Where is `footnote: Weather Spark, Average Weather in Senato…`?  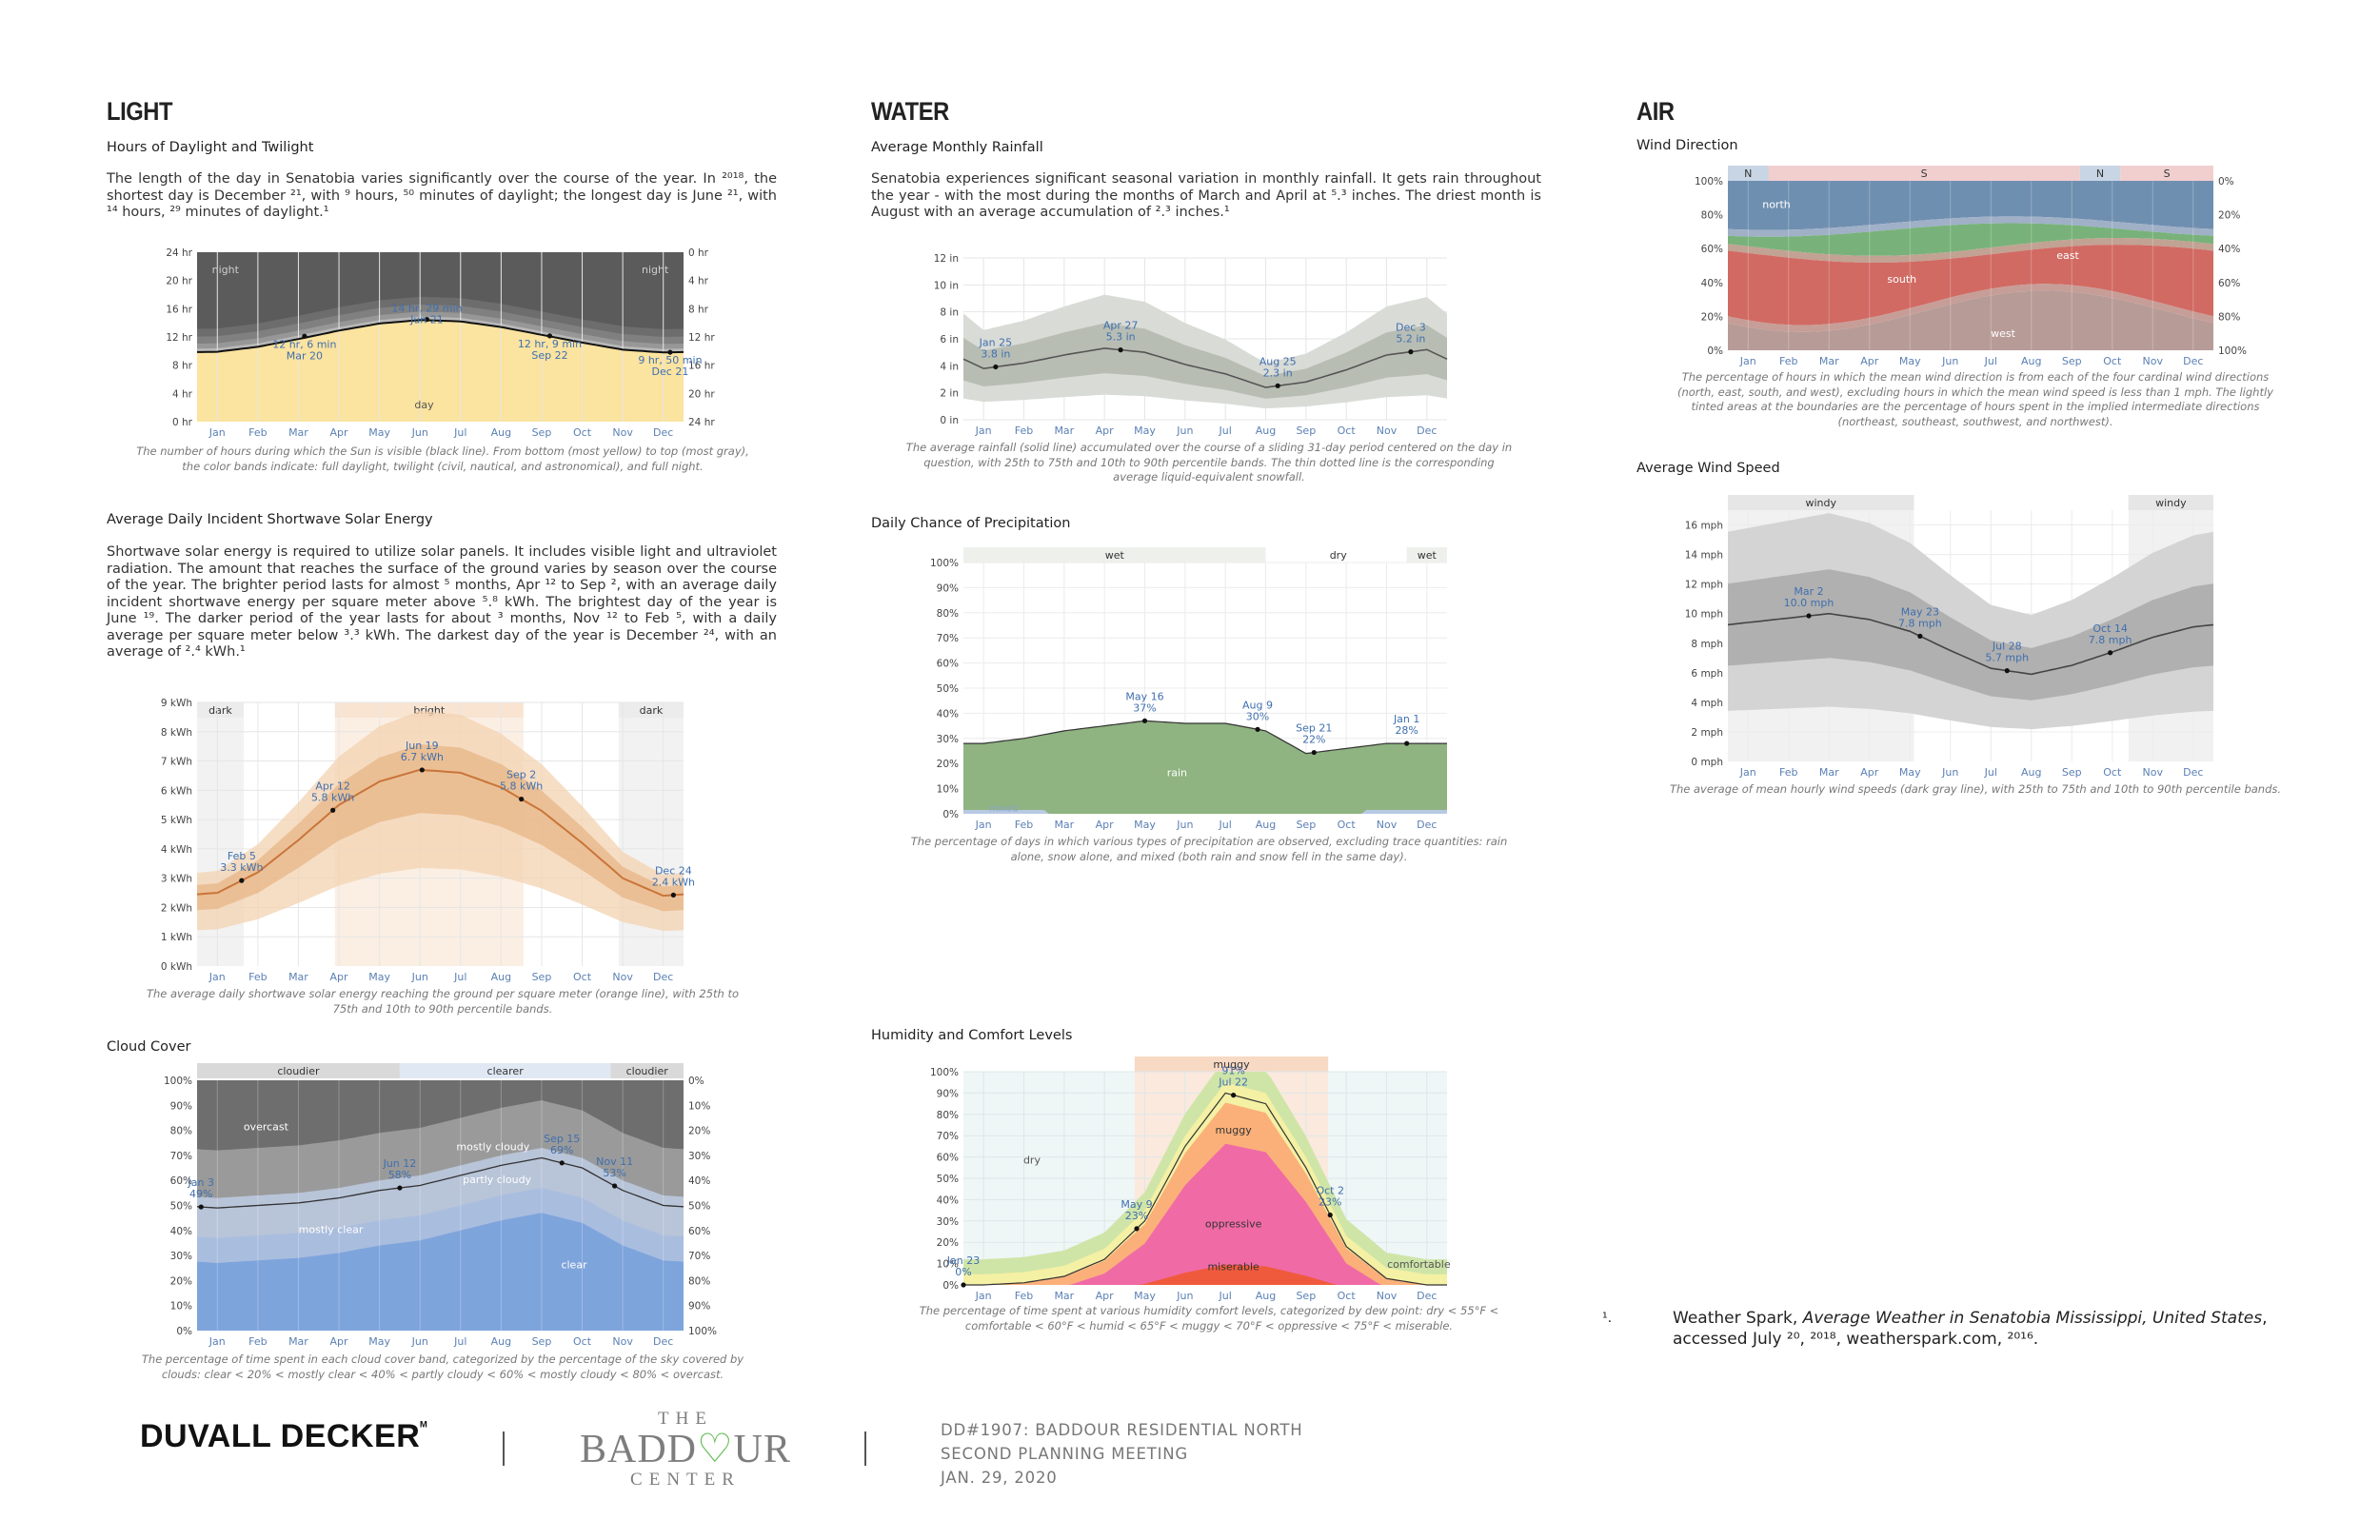
footnote: Weather Spark, Average Weather in Senato… is located at coordinates (1970, 1329).